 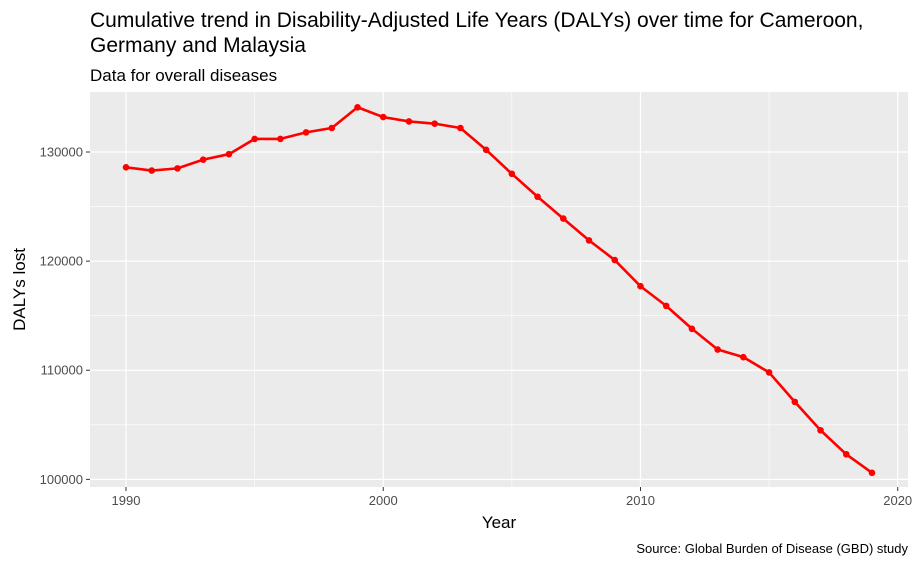 What do you see at coordinates (126, 500) in the screenshot?
I see `x-tick-label: 1990` at bounding box center [126, 500].